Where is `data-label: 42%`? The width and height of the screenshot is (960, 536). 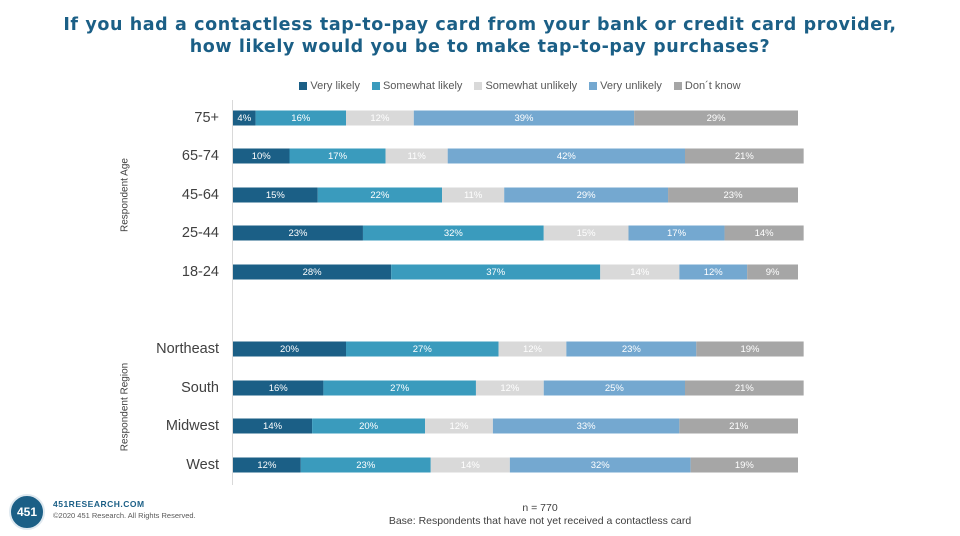
data-label: 42% is located at coordinates (567, 156).